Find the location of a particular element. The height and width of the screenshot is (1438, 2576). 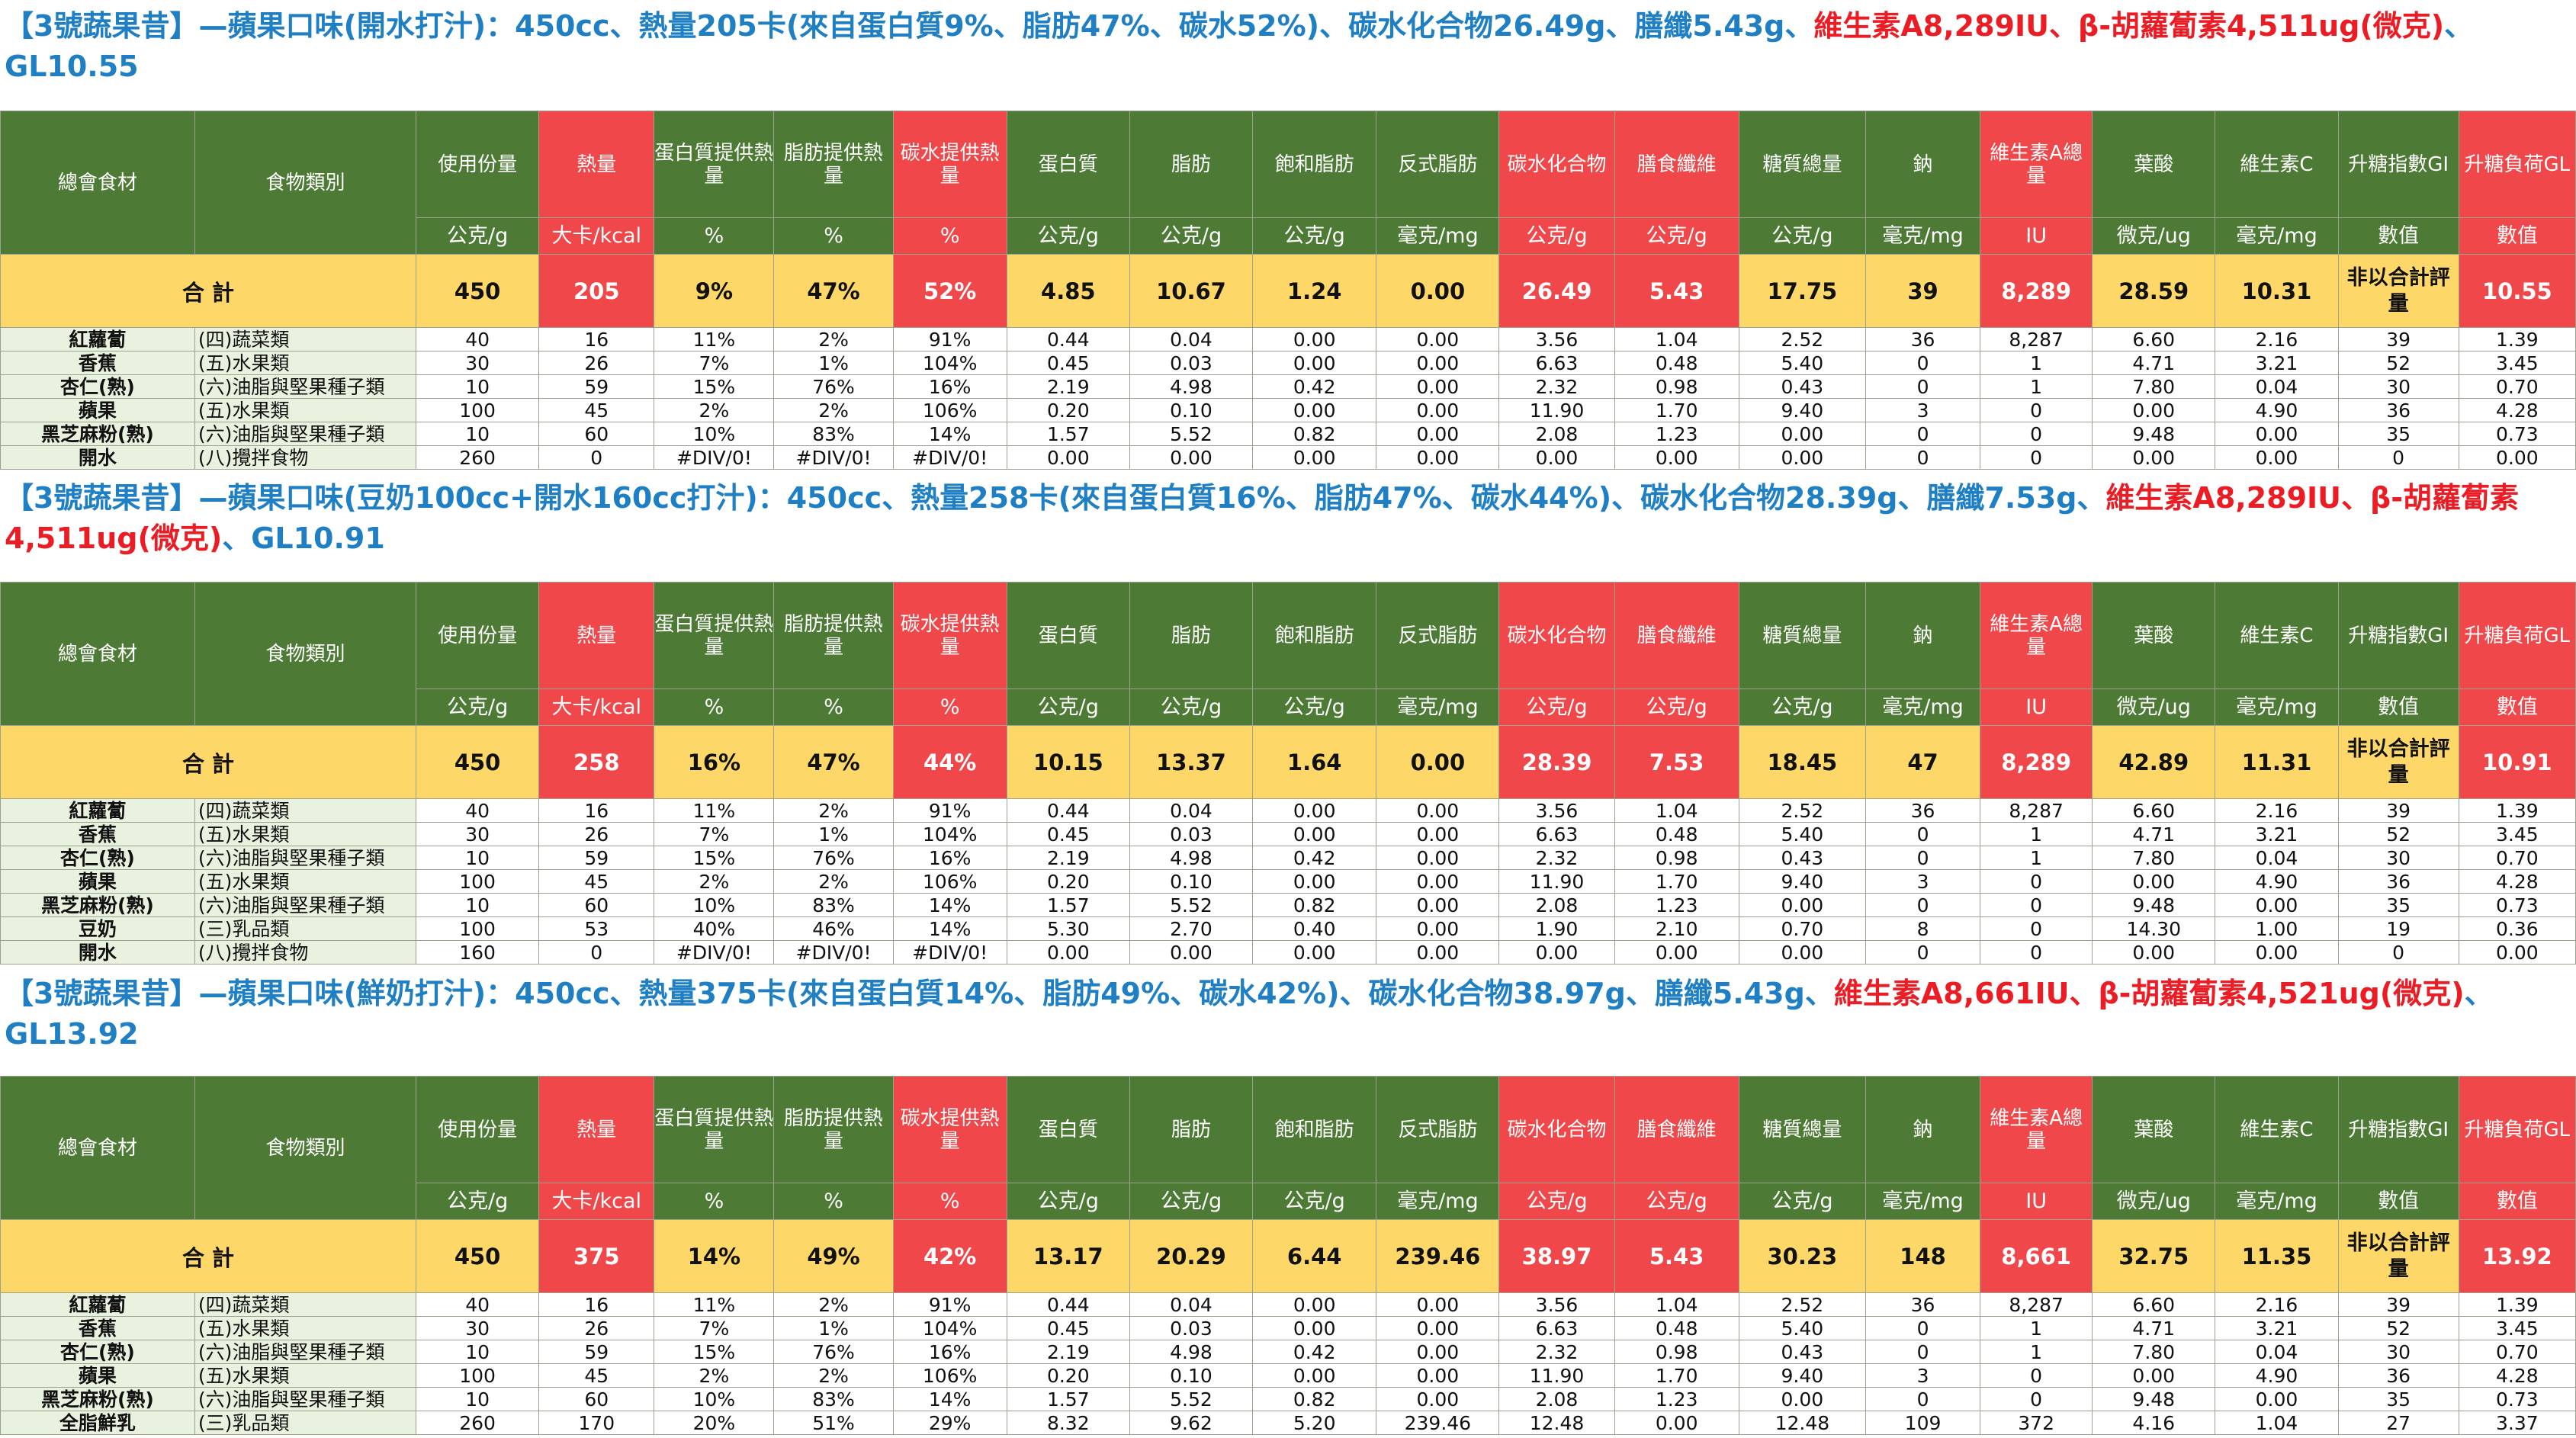

table-cell: 4.98 is located at coordinates (1191, 858).